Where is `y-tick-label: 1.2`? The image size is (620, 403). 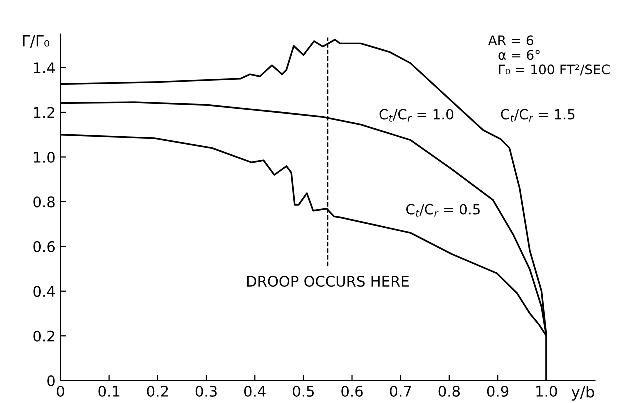
y-tick-label: 1.2 is located at coordinates (44, 112).